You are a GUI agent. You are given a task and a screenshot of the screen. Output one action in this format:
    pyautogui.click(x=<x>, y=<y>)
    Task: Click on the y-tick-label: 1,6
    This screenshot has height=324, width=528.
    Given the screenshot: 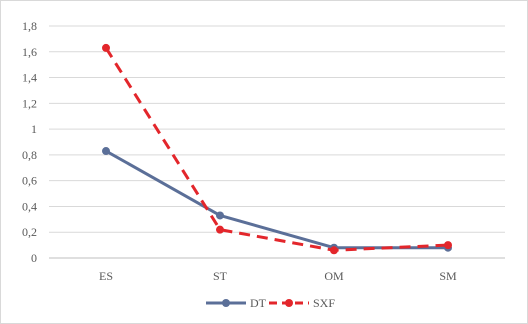 What is the action you would take?
    pyautogui.click(x=29, y=52)
    